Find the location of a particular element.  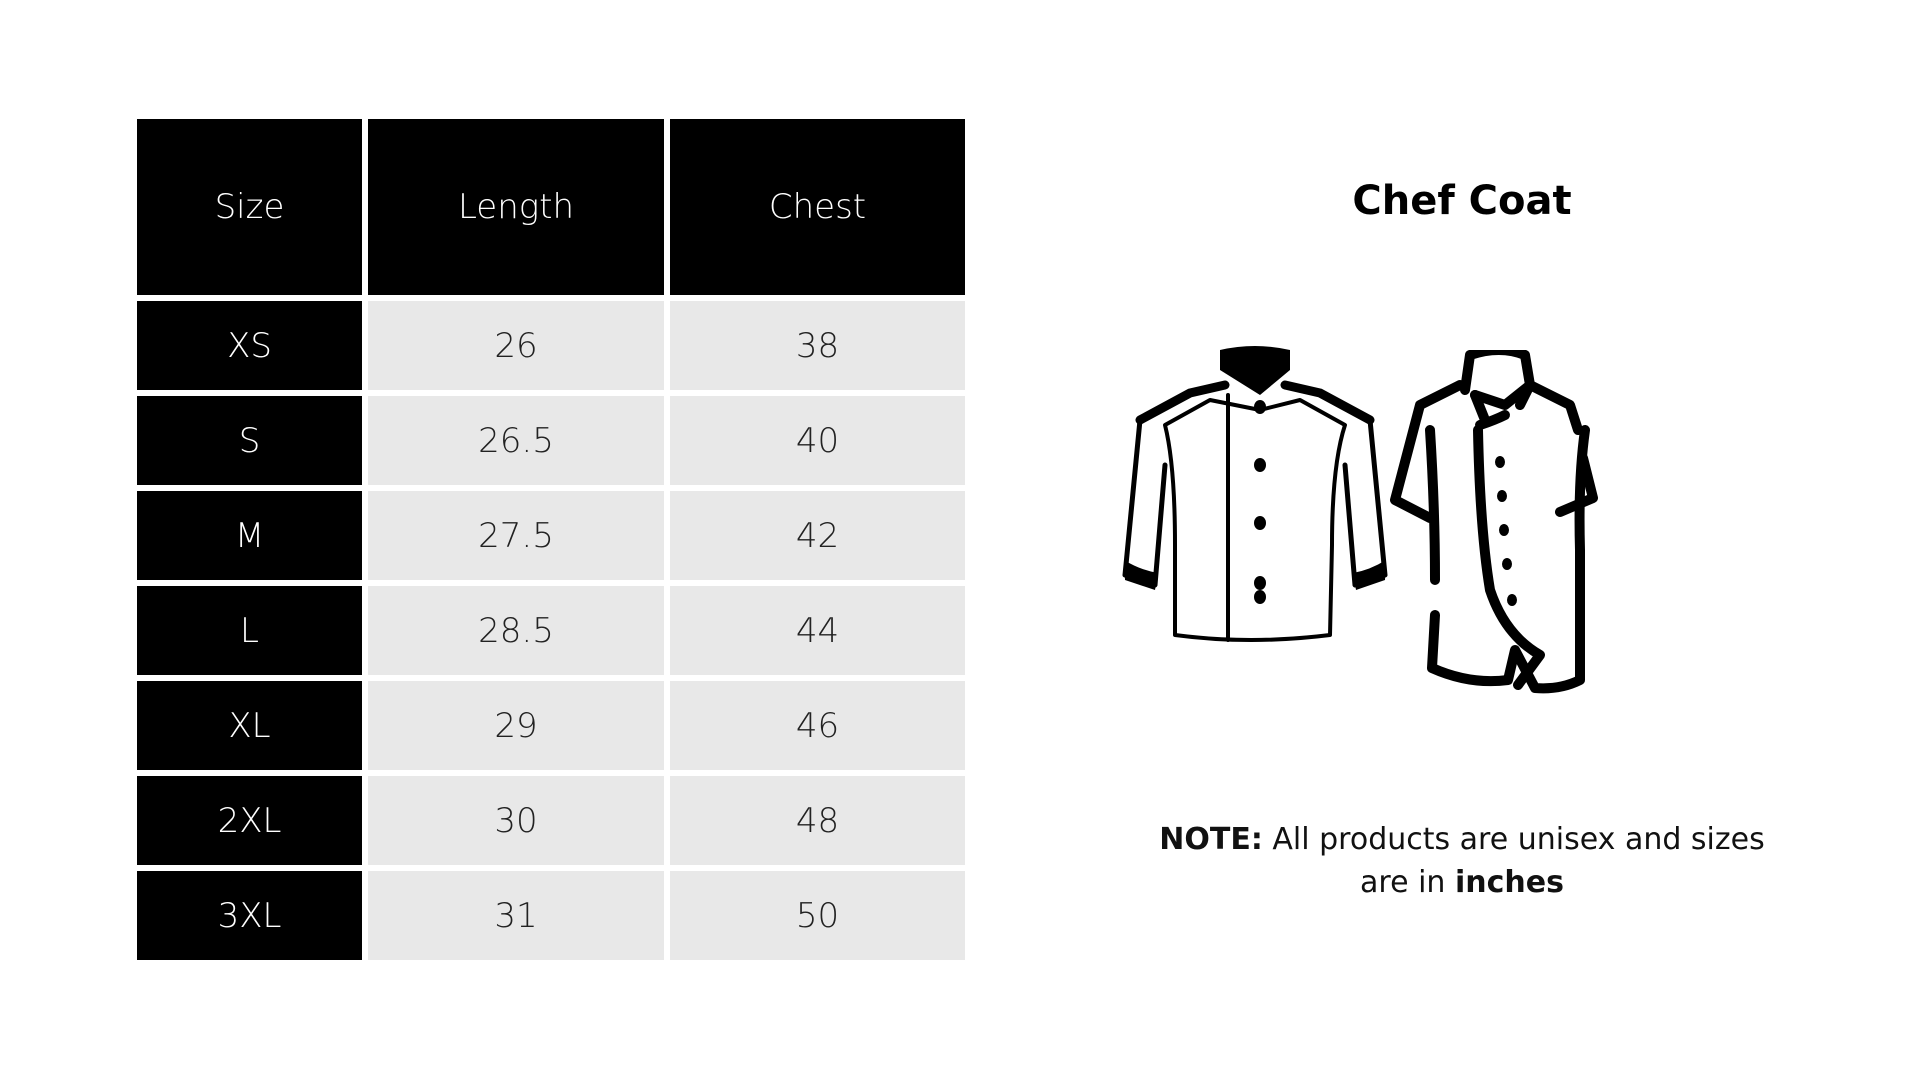

size-cell: L is located at coordinates (249, 630).